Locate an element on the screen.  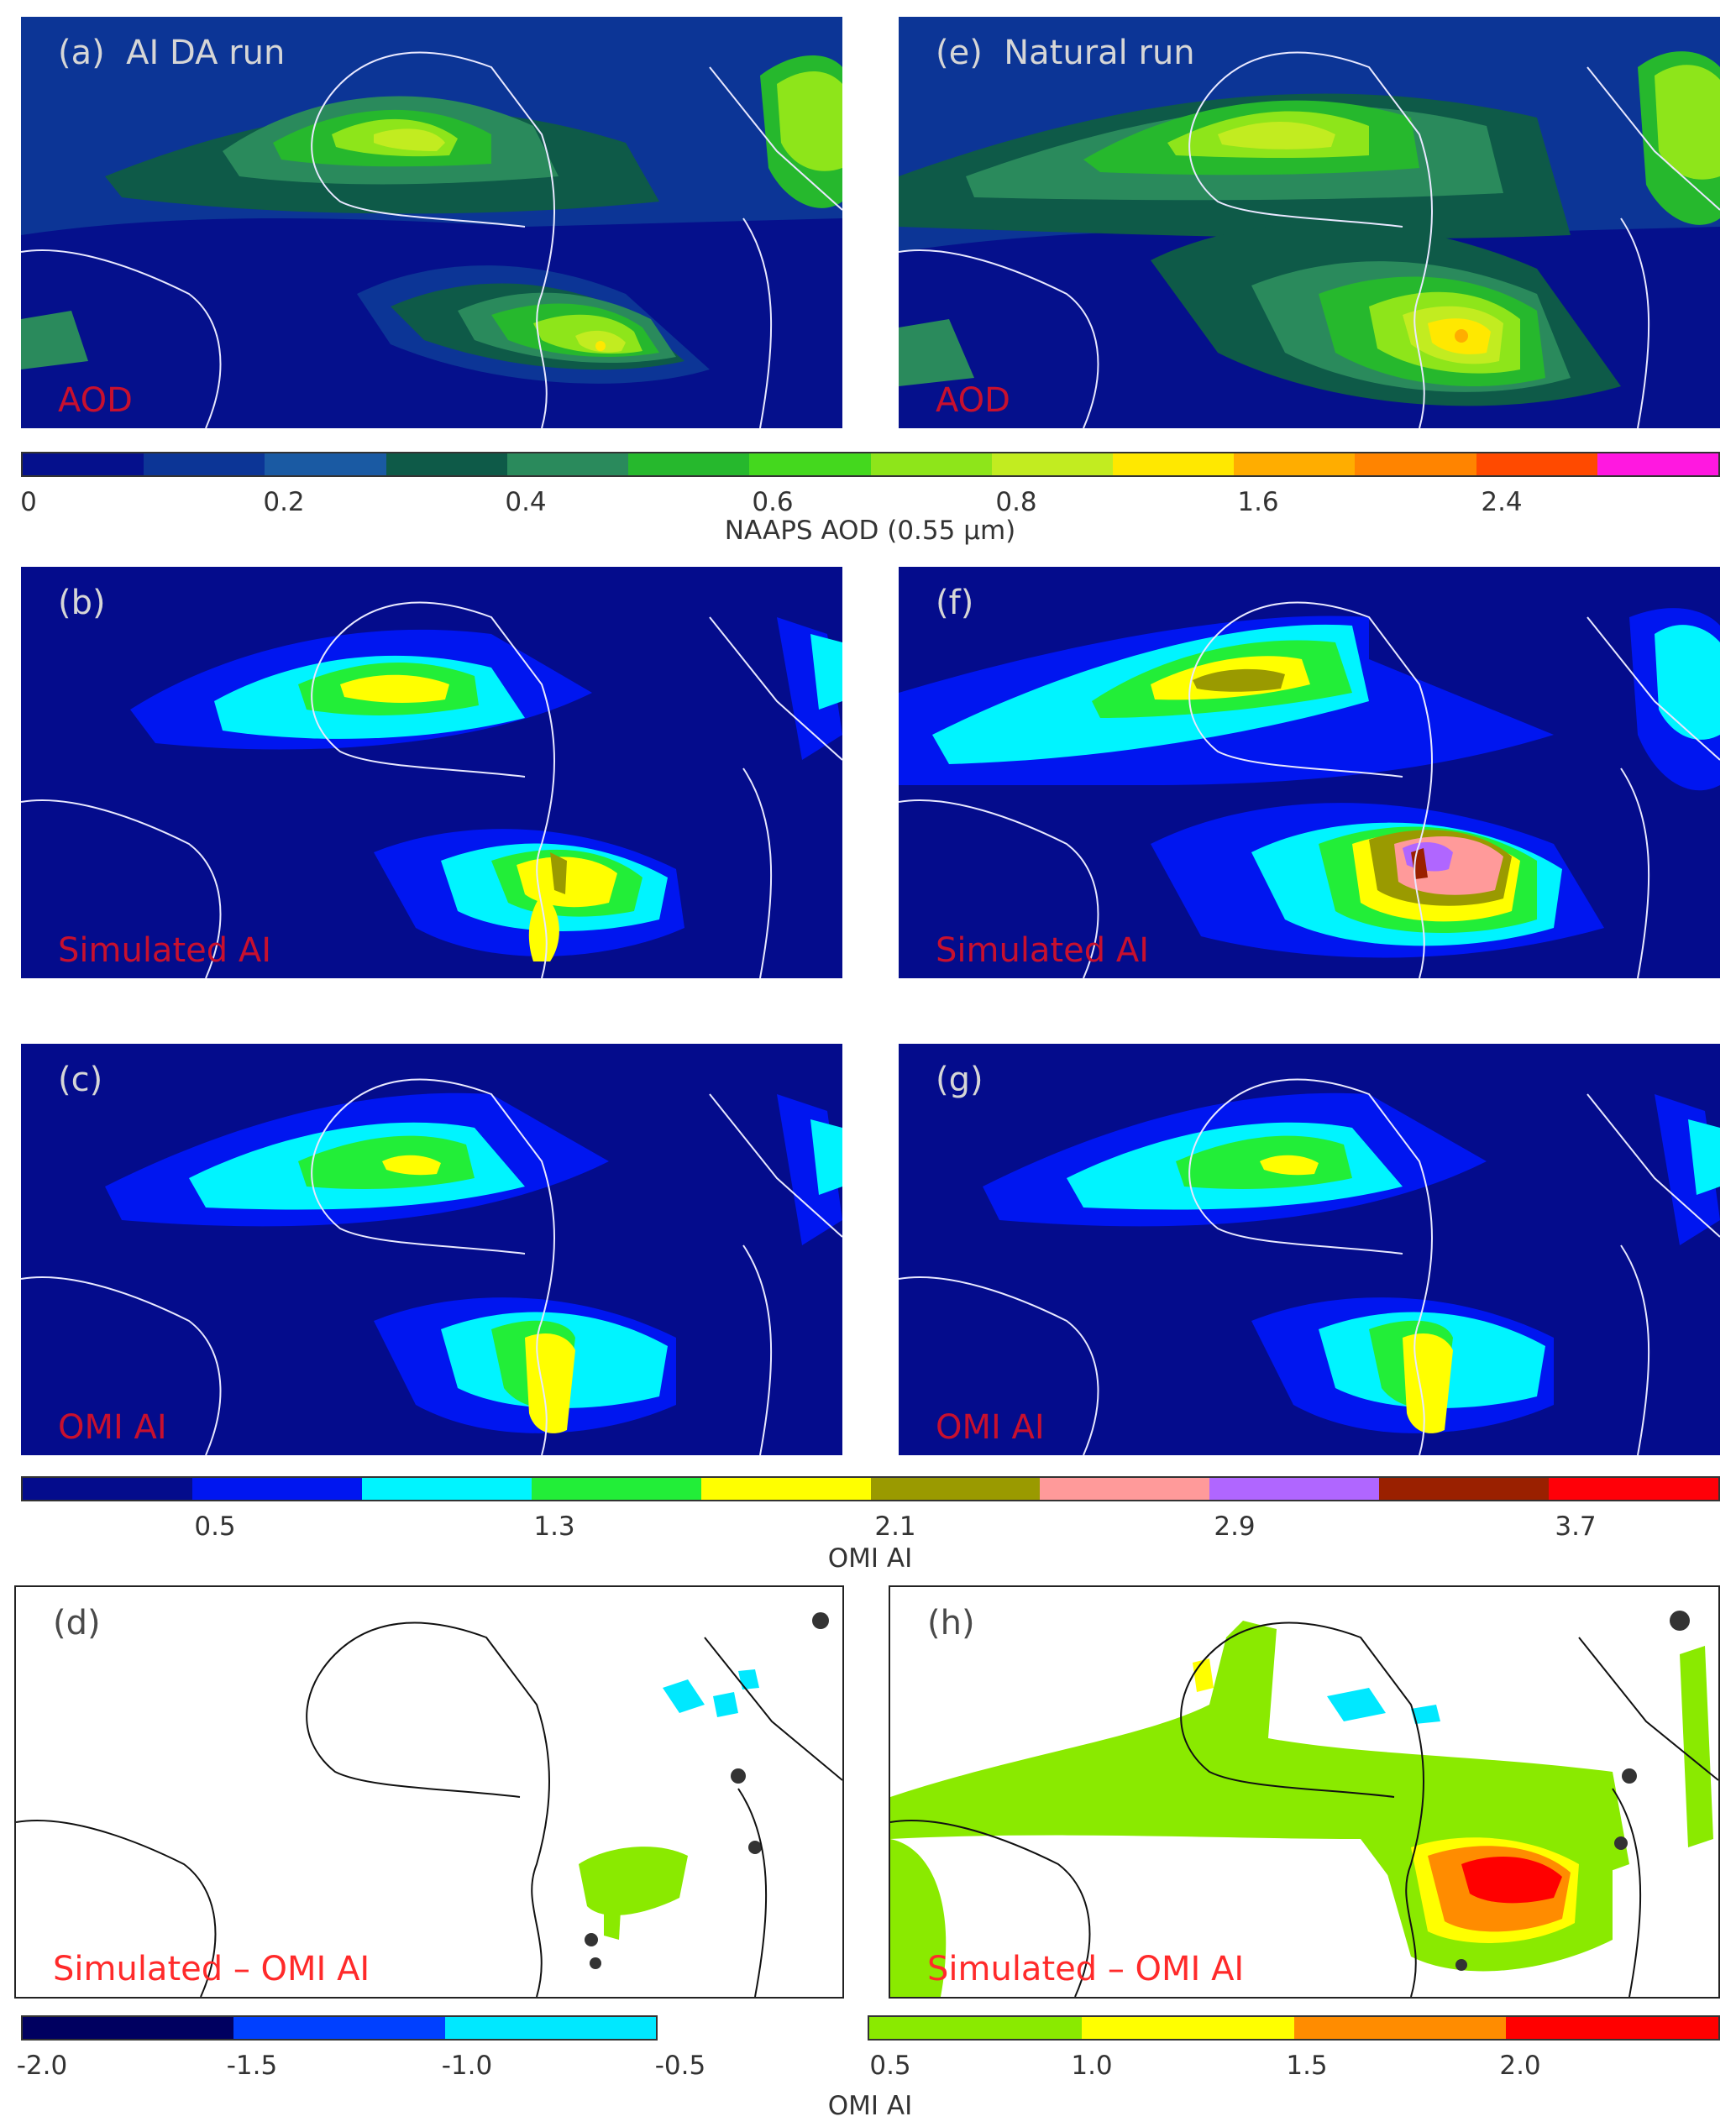
colorbar-tick: 0 is located at coordinates (28, 502).